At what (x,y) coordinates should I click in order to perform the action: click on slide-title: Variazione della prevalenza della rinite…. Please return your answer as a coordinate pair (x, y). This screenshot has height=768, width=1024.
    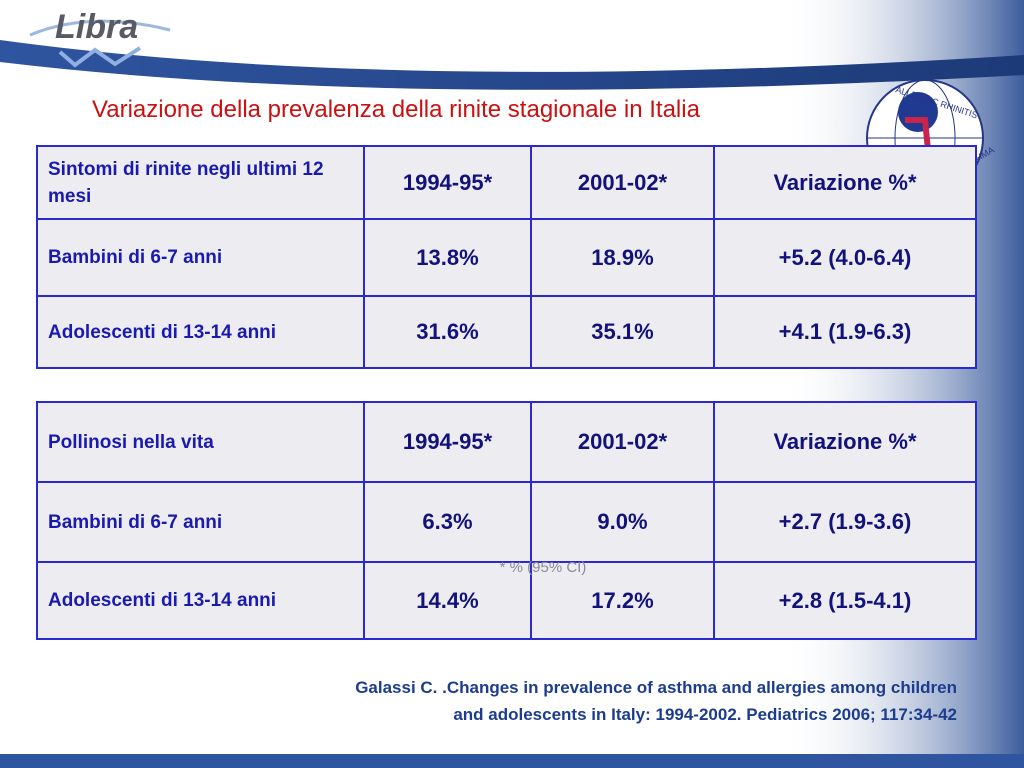
    Looking at the image, I should click on (396, 109).